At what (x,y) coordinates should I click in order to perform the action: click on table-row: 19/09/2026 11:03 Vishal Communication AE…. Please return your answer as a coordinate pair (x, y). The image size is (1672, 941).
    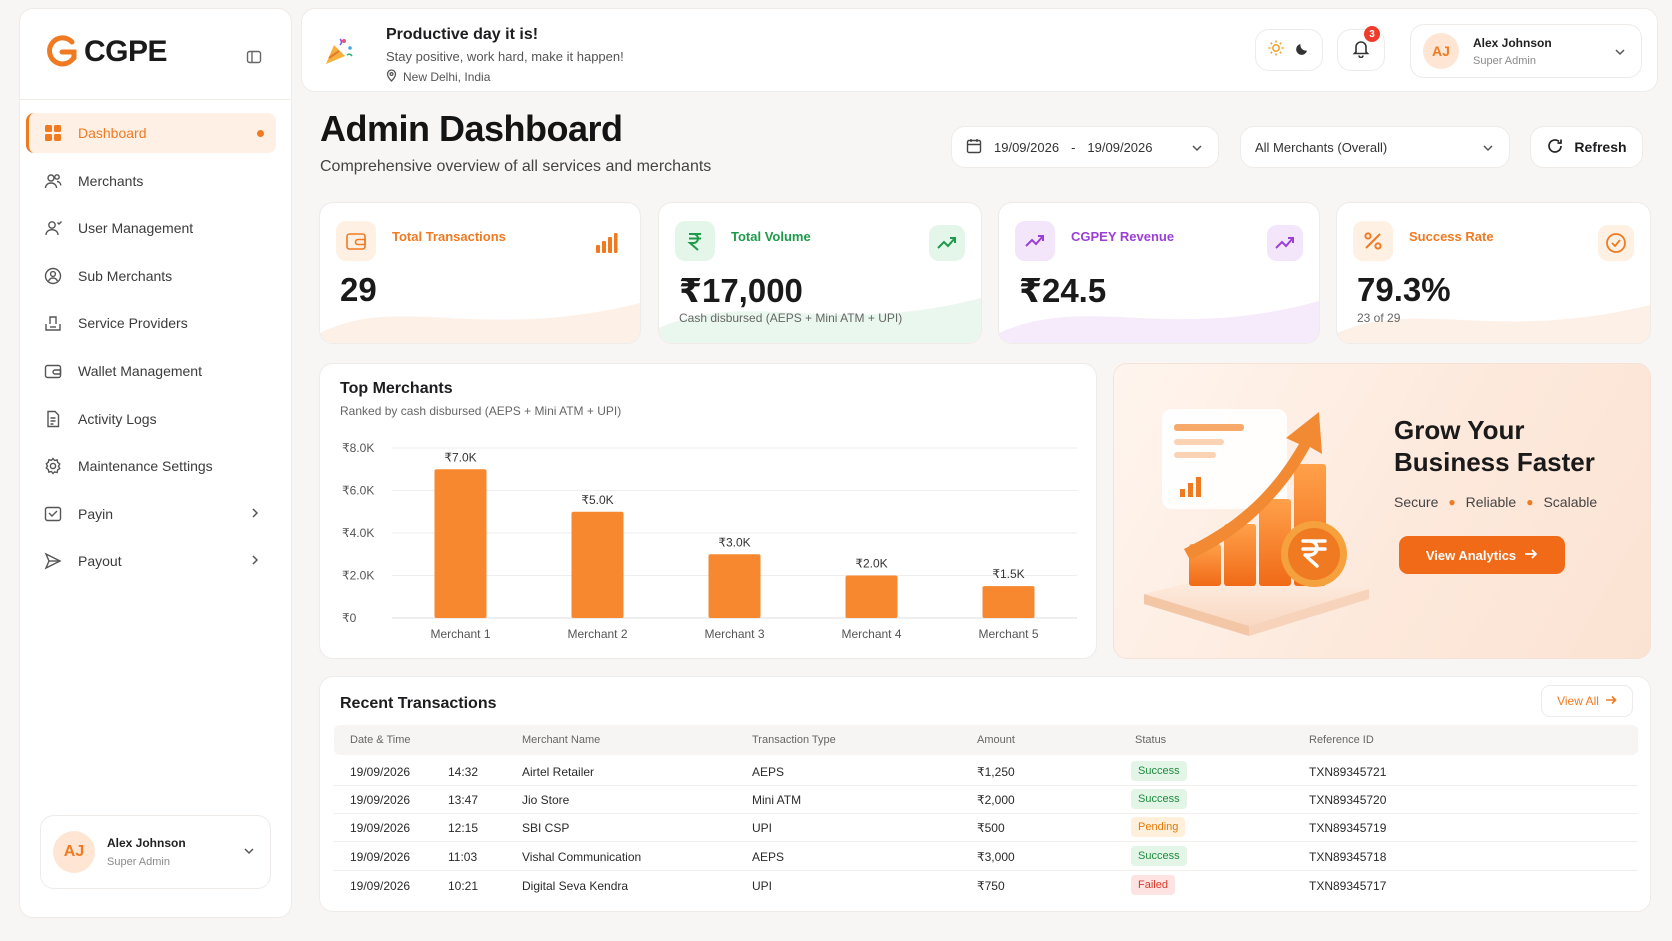
    Looking at the image, I should click on (986, 856).